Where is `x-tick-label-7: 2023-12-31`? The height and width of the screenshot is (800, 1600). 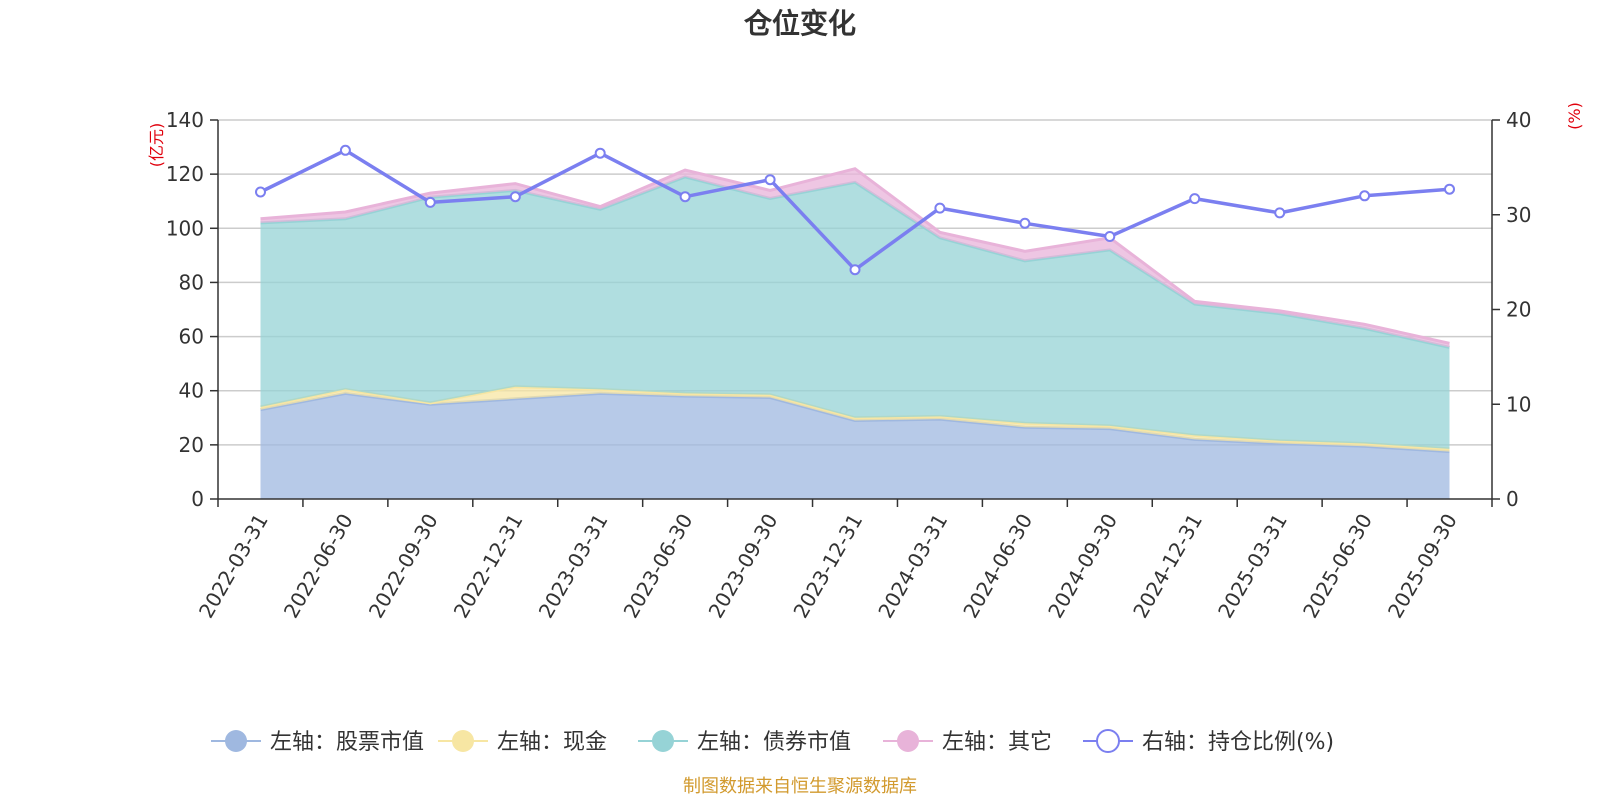 x-tick-label-7: 2023-12-31 is located at coordinates (827, 566).